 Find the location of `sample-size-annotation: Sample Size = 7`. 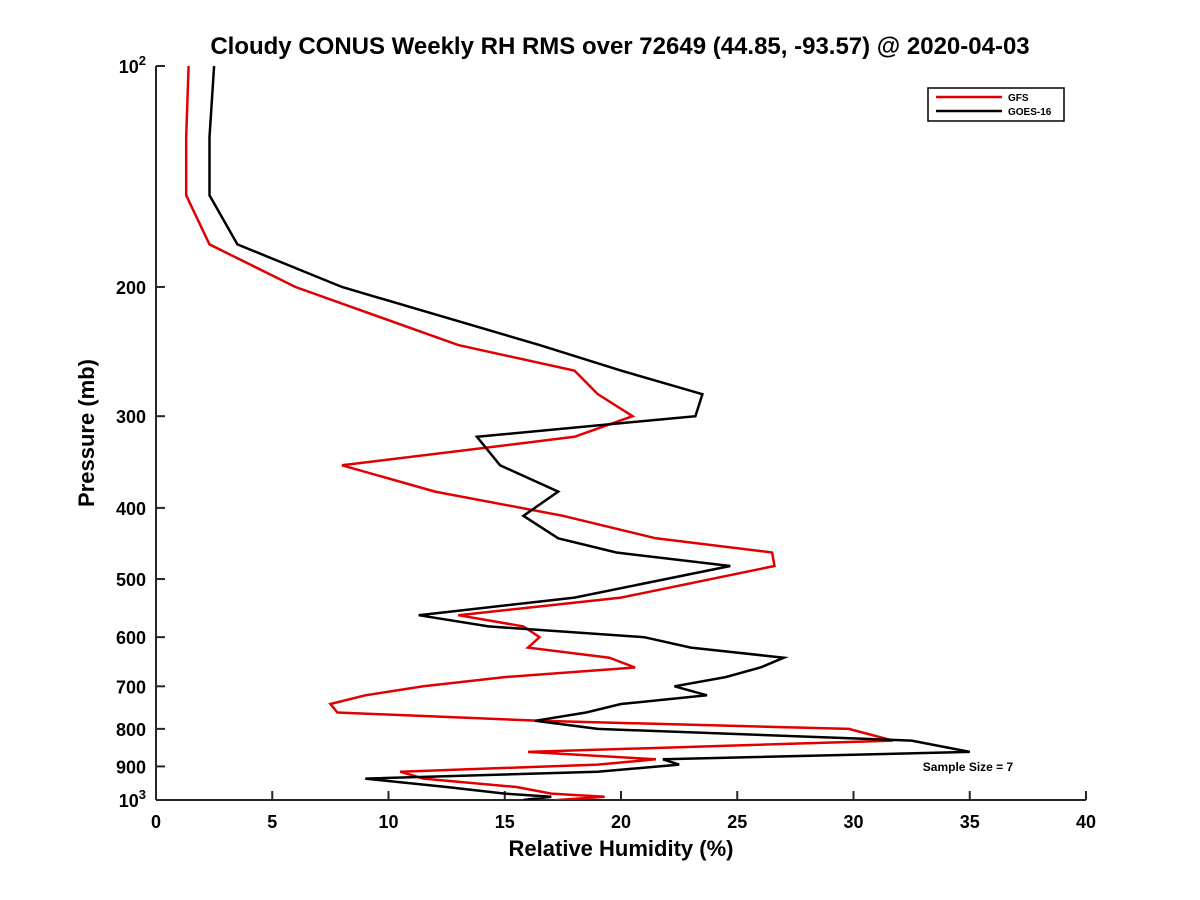

sample-size-annotation: Sample Size = 7 is located at coordinates (968, 767).